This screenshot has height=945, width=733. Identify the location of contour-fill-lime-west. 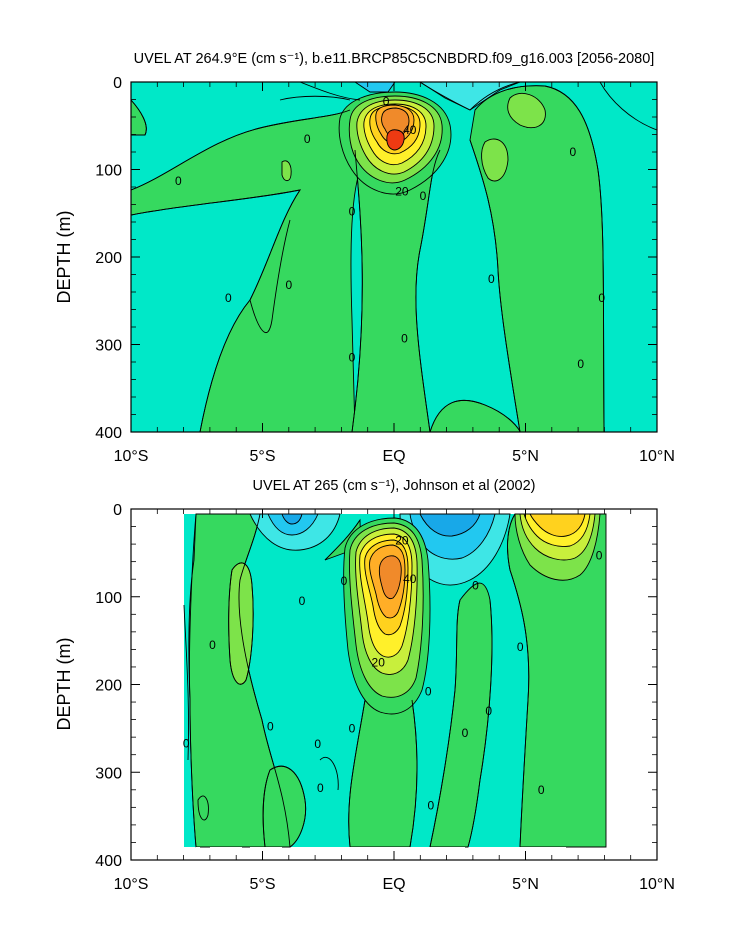
(286, 171).